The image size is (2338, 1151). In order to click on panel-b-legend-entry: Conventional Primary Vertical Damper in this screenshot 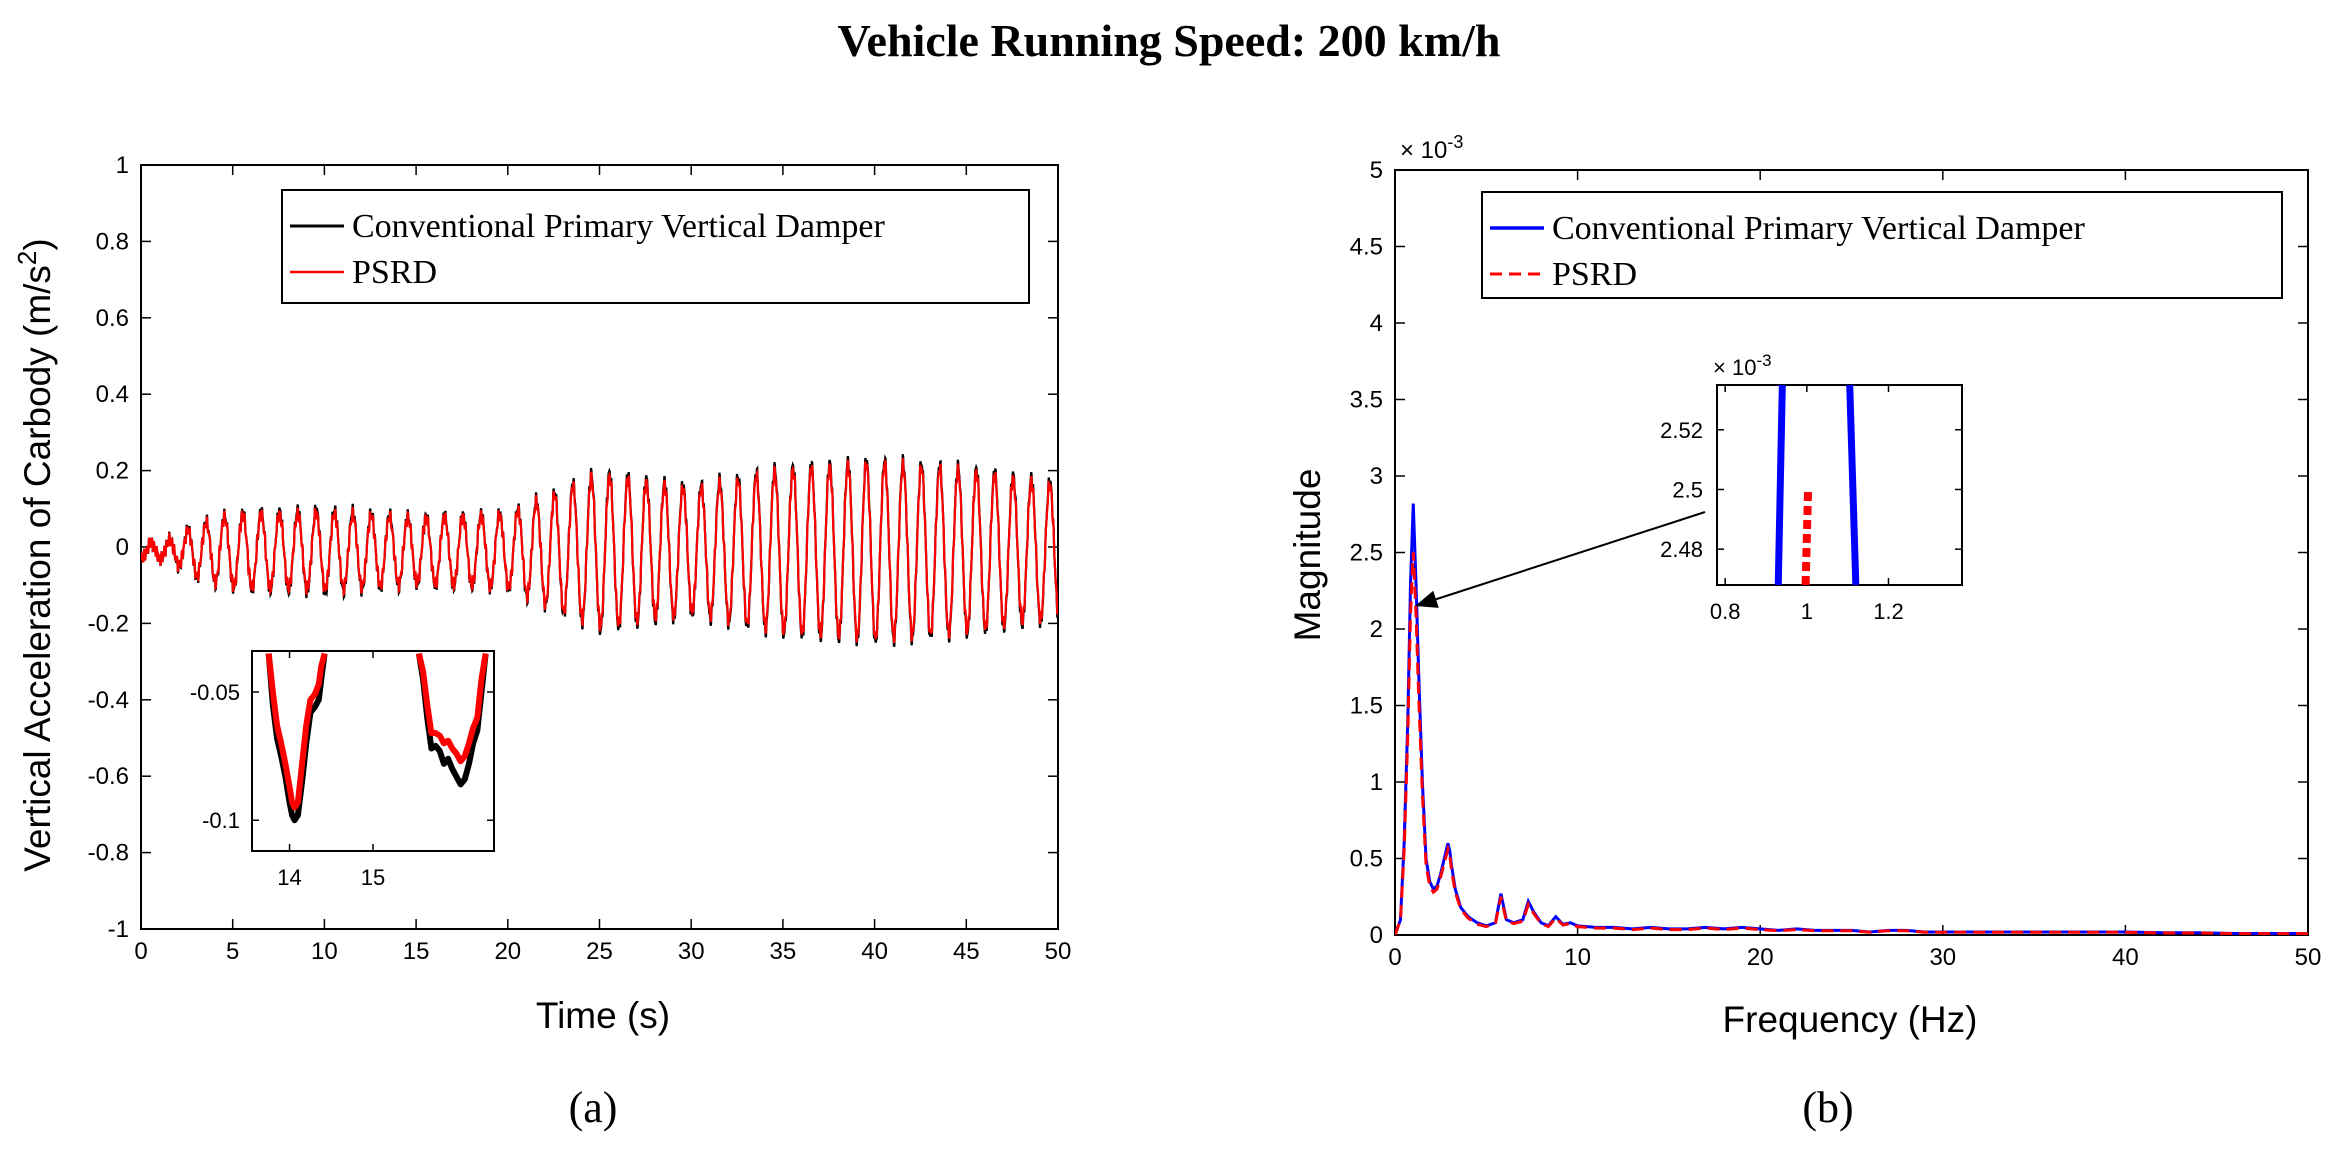, I will do `click(1819, 228)`.